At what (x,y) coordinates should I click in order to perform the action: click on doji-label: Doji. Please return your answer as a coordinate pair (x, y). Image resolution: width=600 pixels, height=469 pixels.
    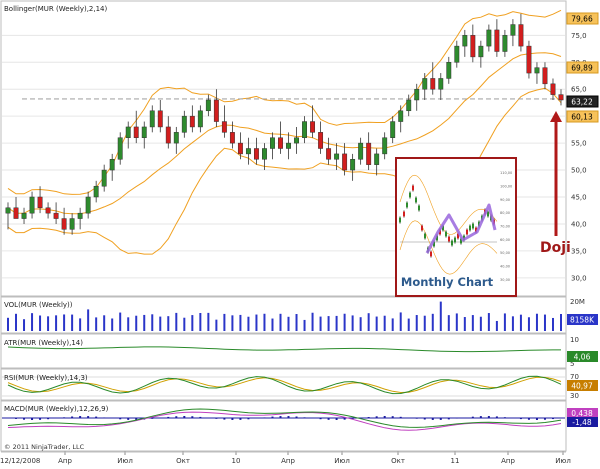
    Looking at the image, I should click on (555, 248).